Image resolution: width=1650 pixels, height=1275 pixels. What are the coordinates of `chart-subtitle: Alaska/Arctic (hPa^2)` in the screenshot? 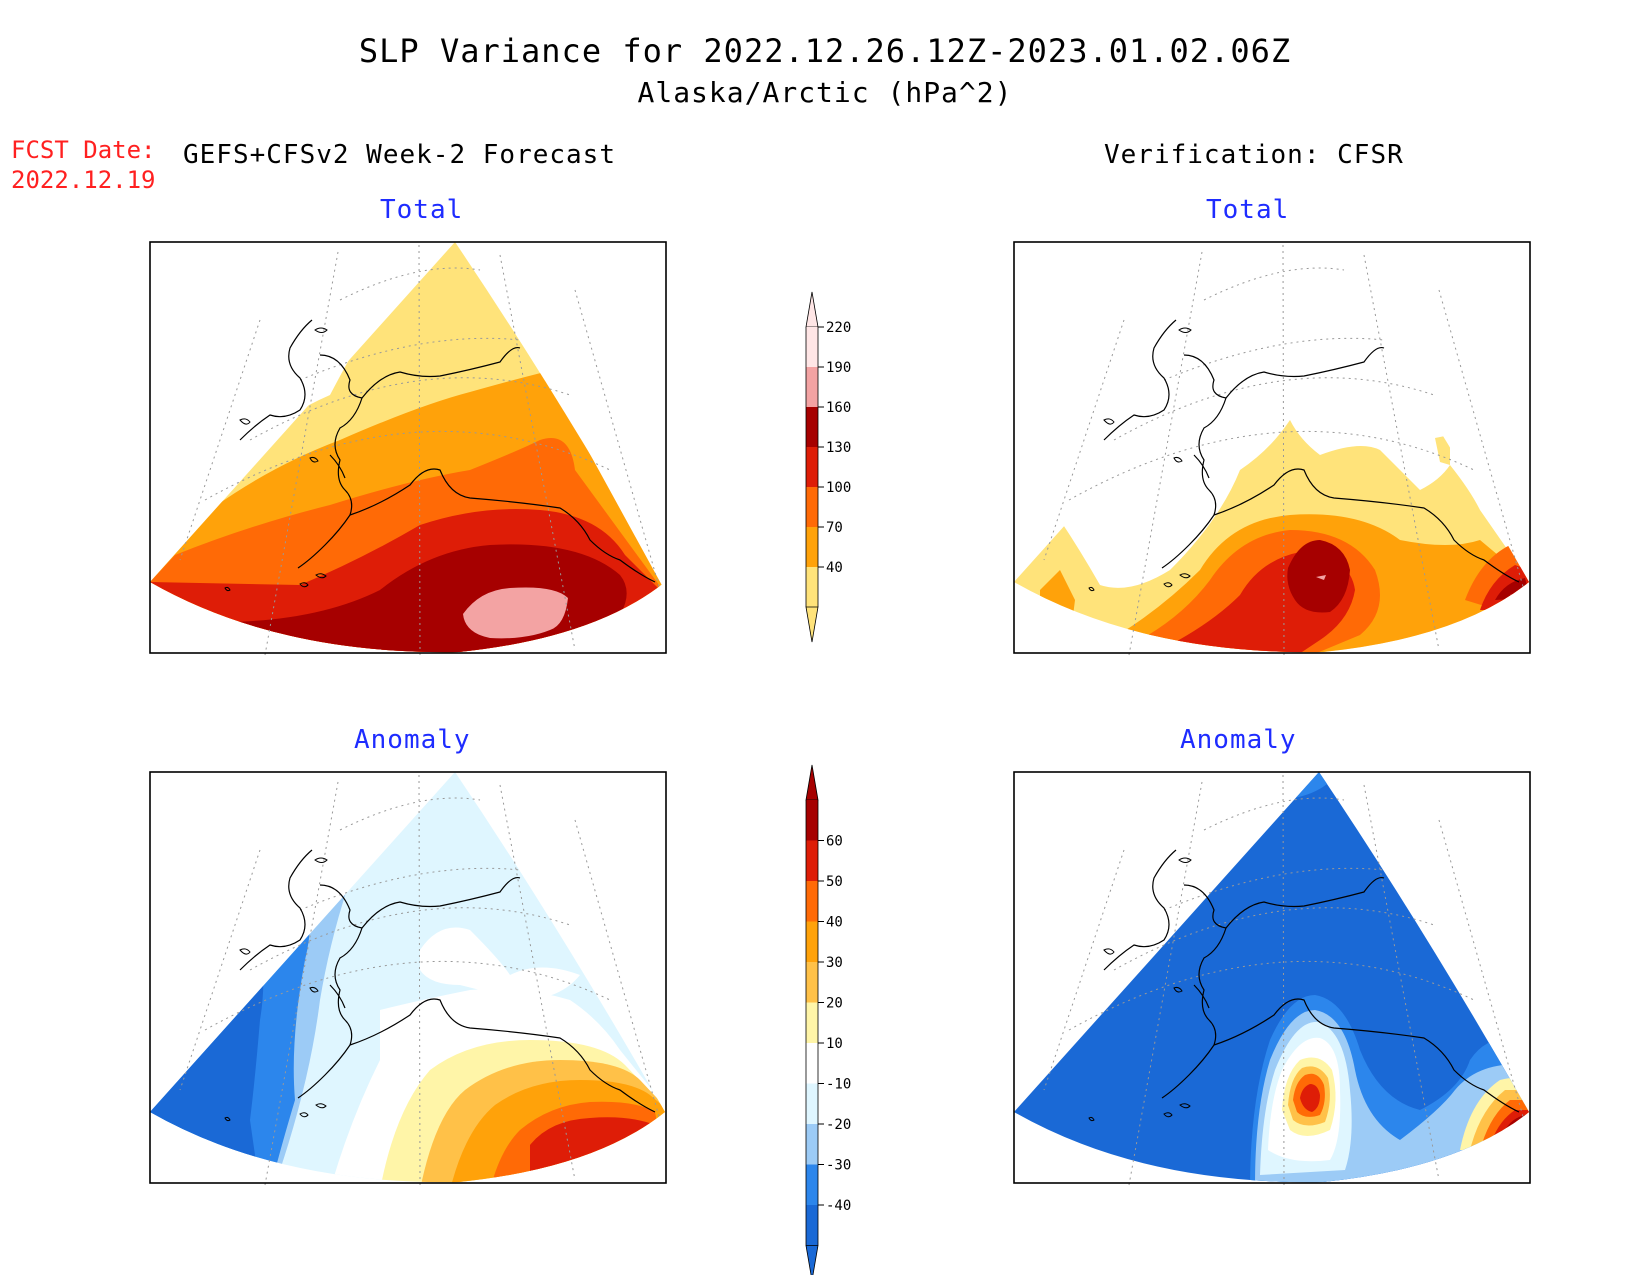 It's located at (825, 92).